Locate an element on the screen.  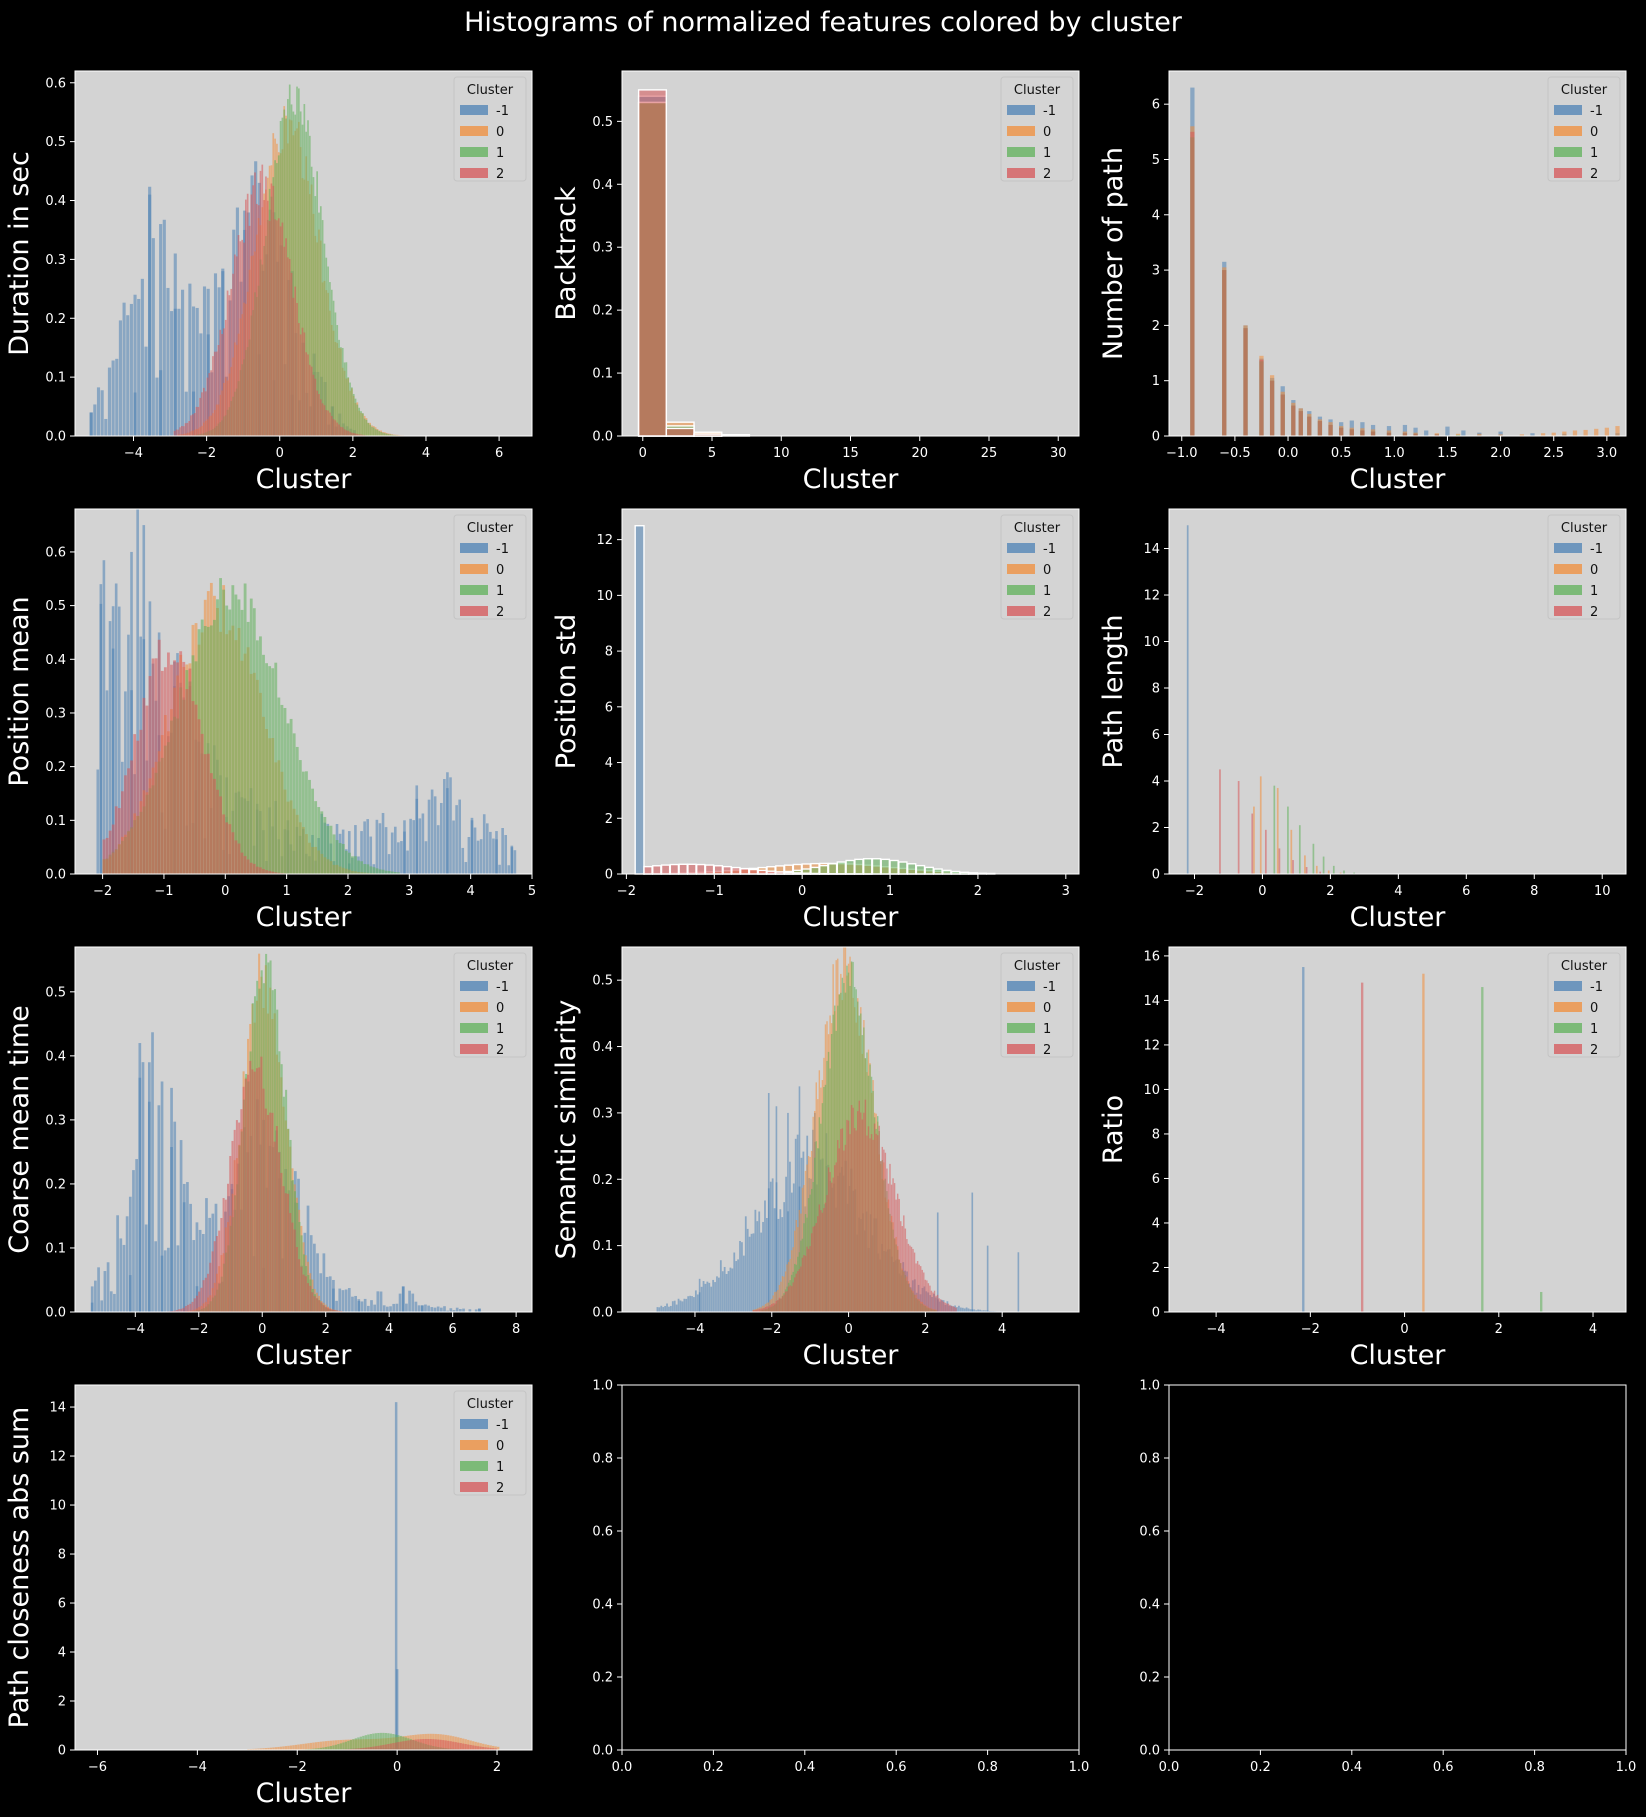
legend-entry: 0 is located at coordinates (500, 1008).